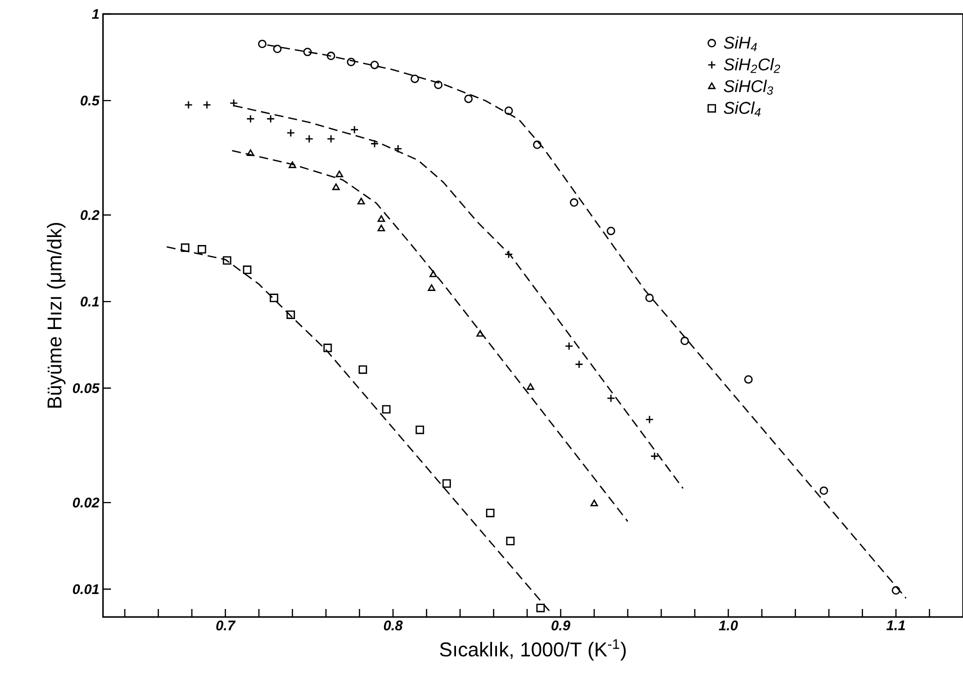  What do you see at coordinates (749, 87) in the screenshot?
I see `legend-label: SiHCl$_{3}$` at bounding box center [749, 87].